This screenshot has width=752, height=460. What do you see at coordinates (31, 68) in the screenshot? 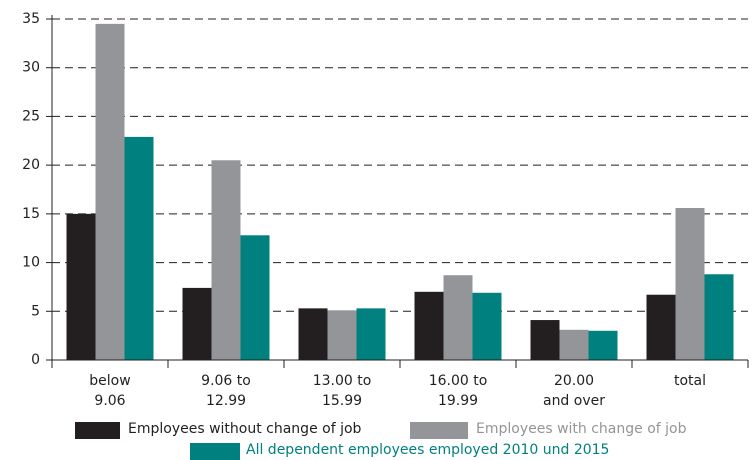
I see `y-tick-label: 30` at bounding box center [31, 68].